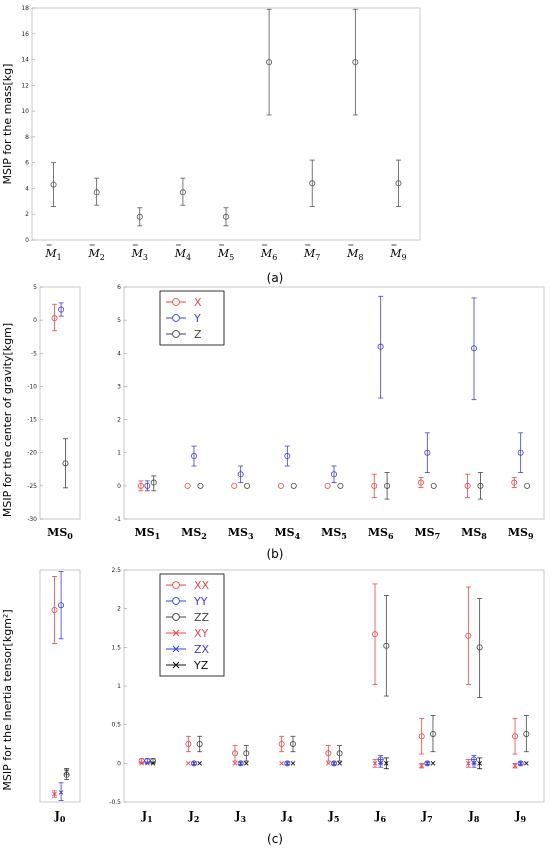  Describe the element at coordinates (354, 254) in the screenshot. I see `x-category-label: M8` at that location.